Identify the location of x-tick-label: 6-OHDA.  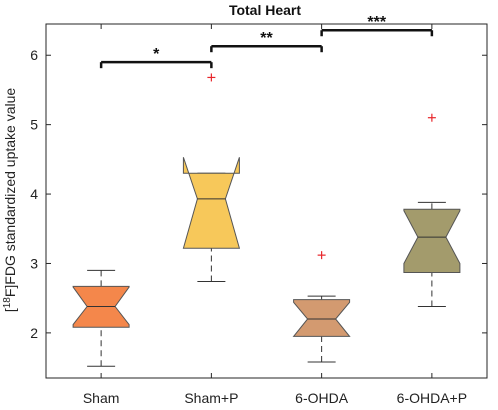
(322, 398).